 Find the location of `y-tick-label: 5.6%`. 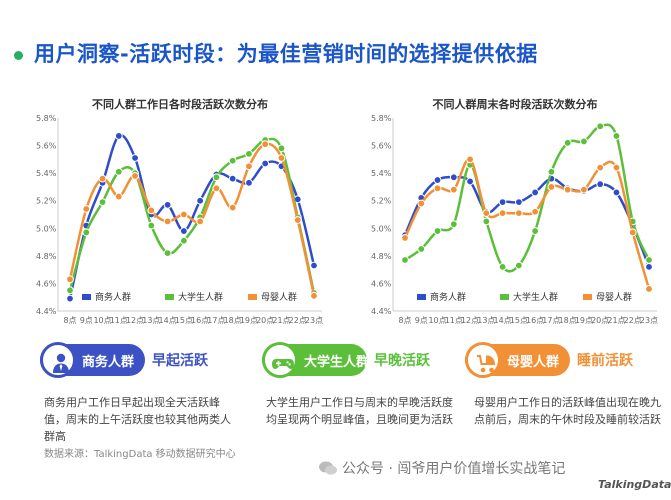

y-tick-label: 5.6% is located at coordinates (381, 146).